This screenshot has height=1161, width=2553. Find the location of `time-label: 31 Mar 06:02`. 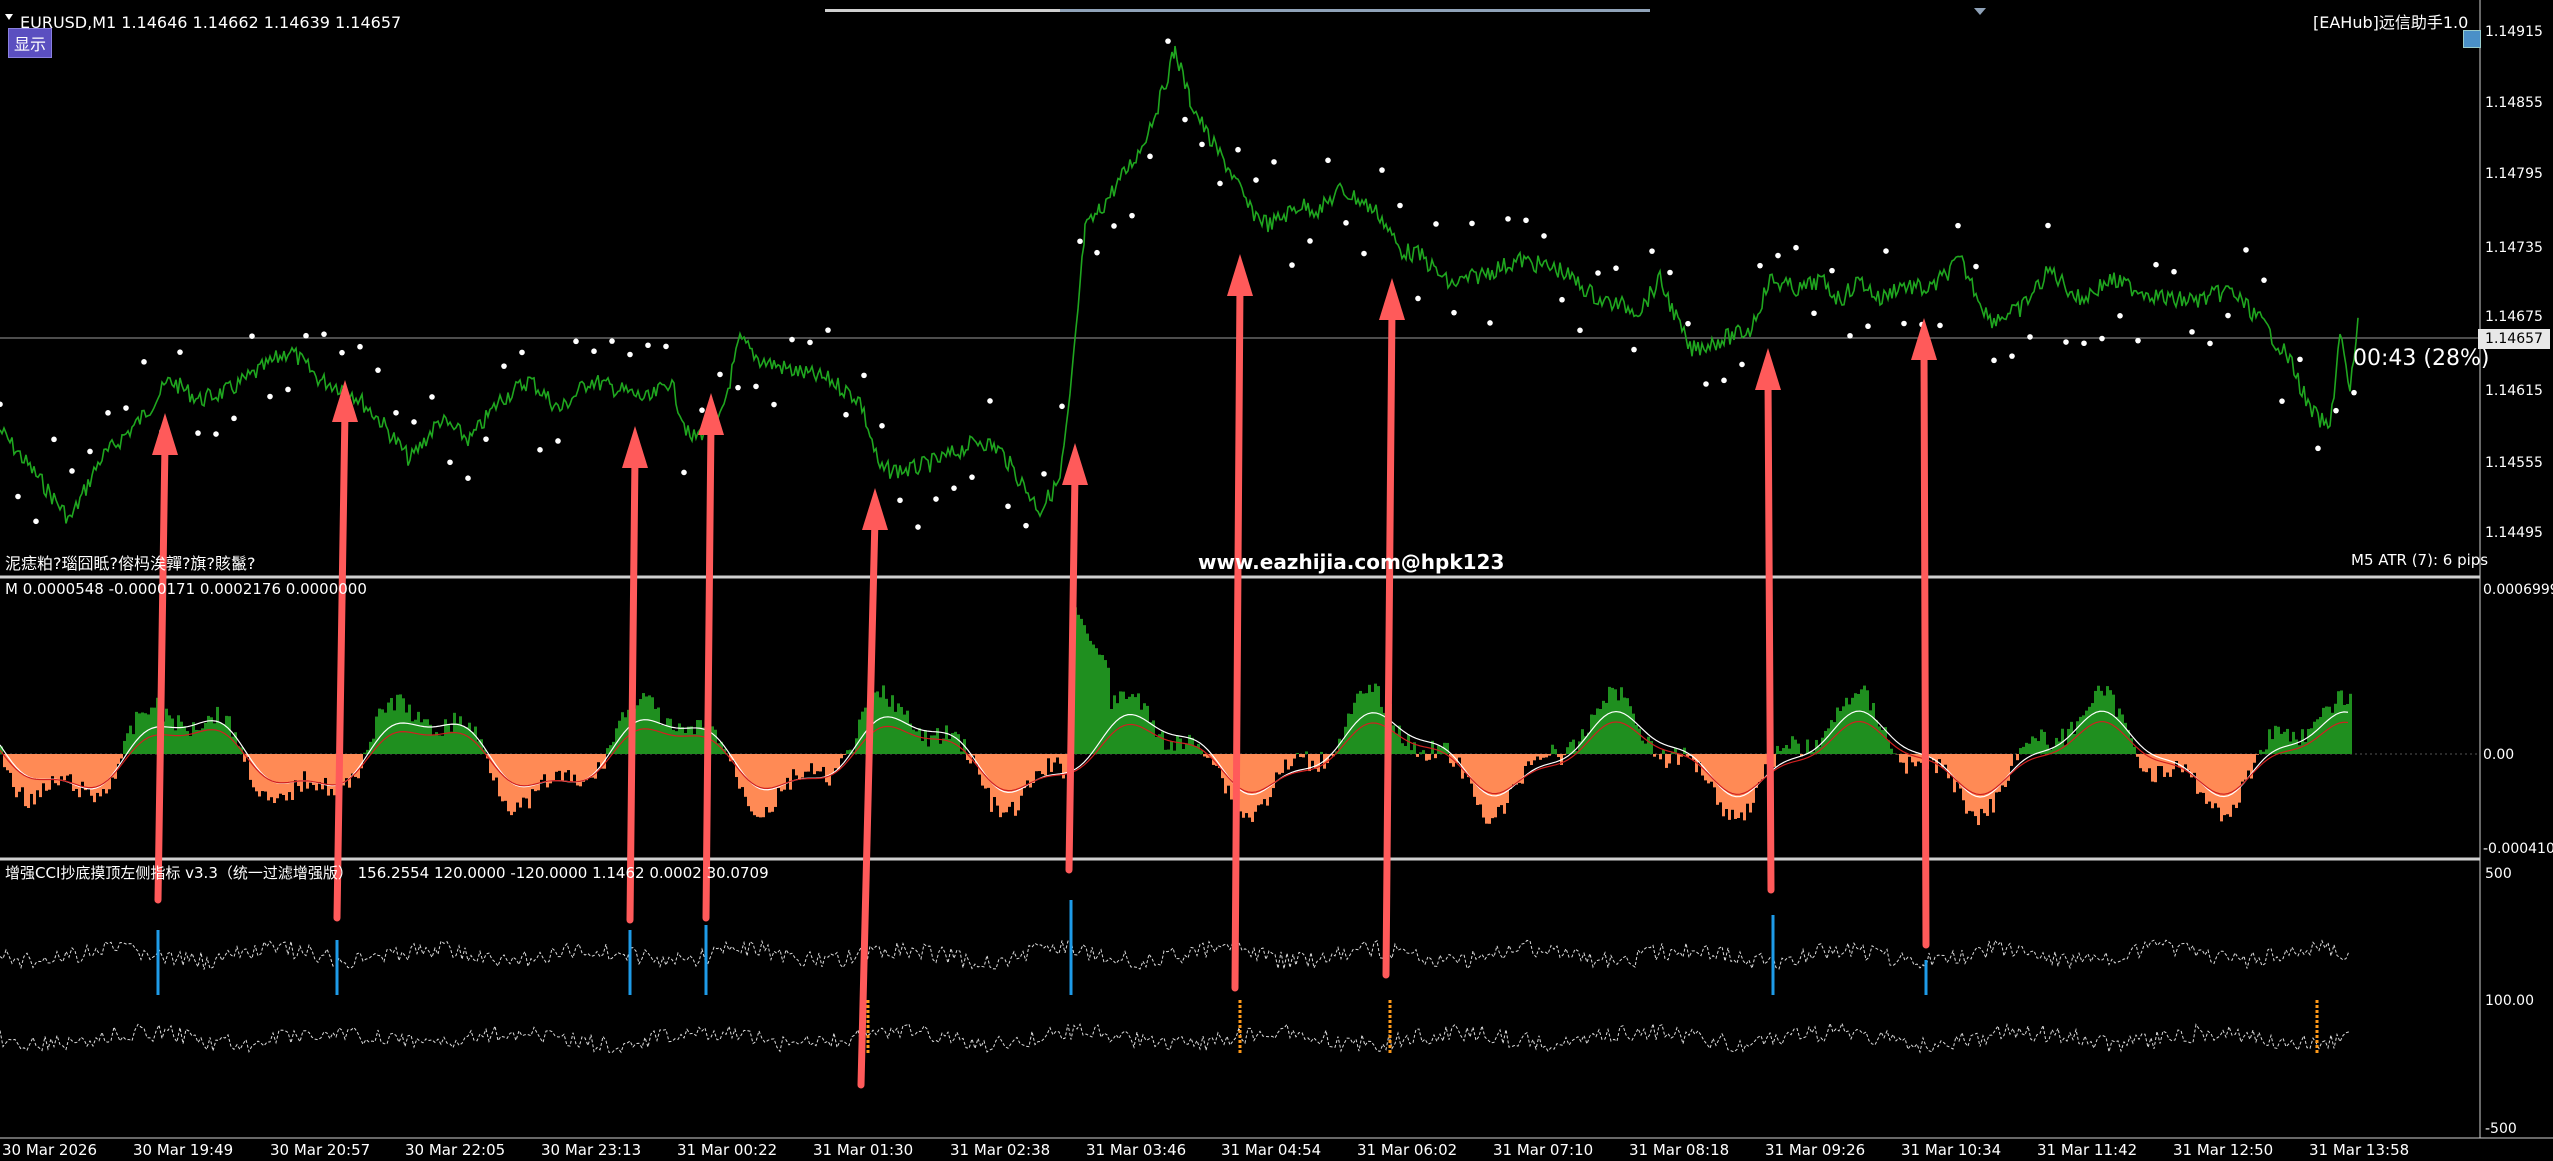

time-label: 31 Mar 06:02 is located at coordinates (1407, 1150).